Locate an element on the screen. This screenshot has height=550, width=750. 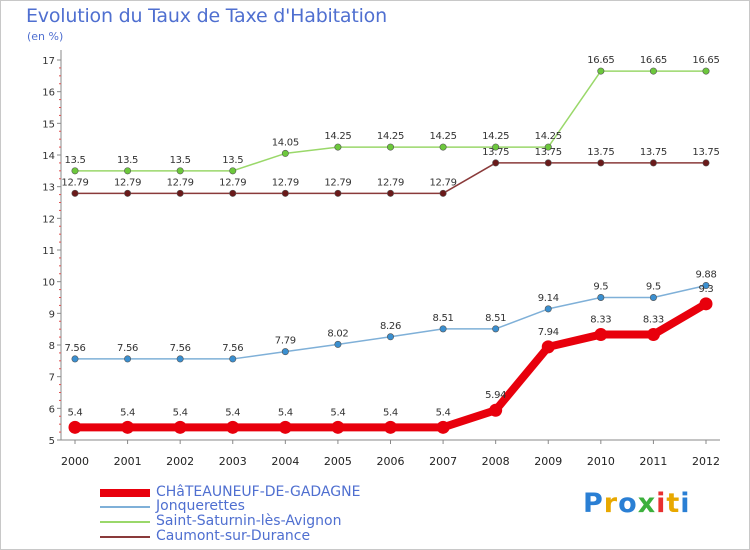
data-label-caumont-2007: 12.79 is located at coordinates (443, 182).